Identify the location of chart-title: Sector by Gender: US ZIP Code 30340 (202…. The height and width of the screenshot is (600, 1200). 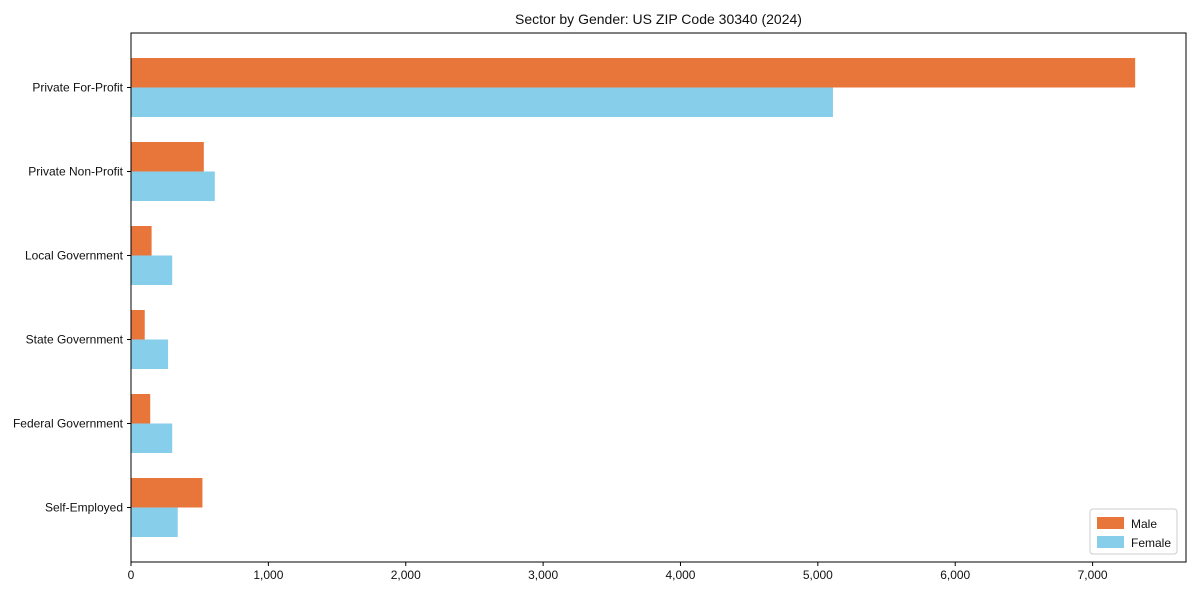
(658, 19).